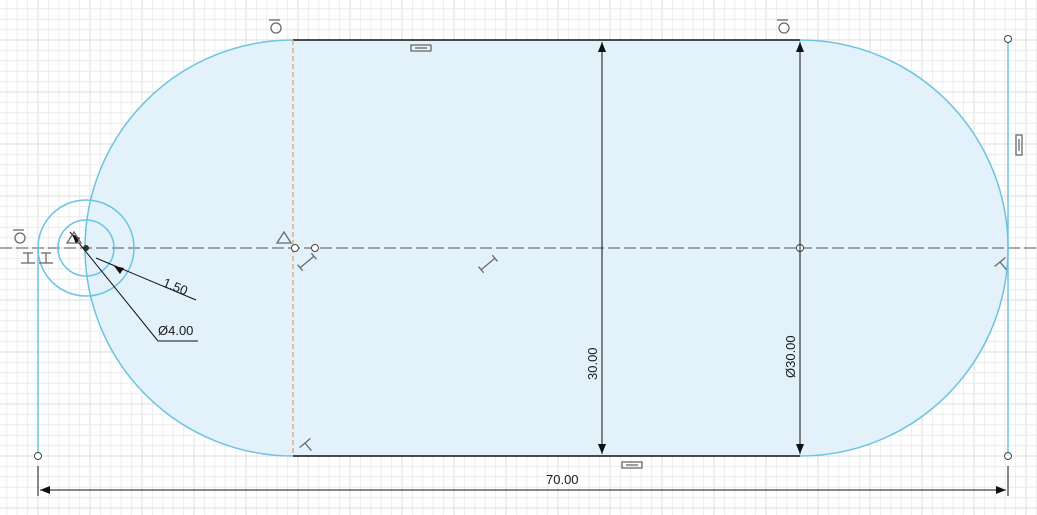 This screenshot has height=515, width=1037. I want to click on hole-diameter-dimension-label: Ø4.00, so click(175, 330).